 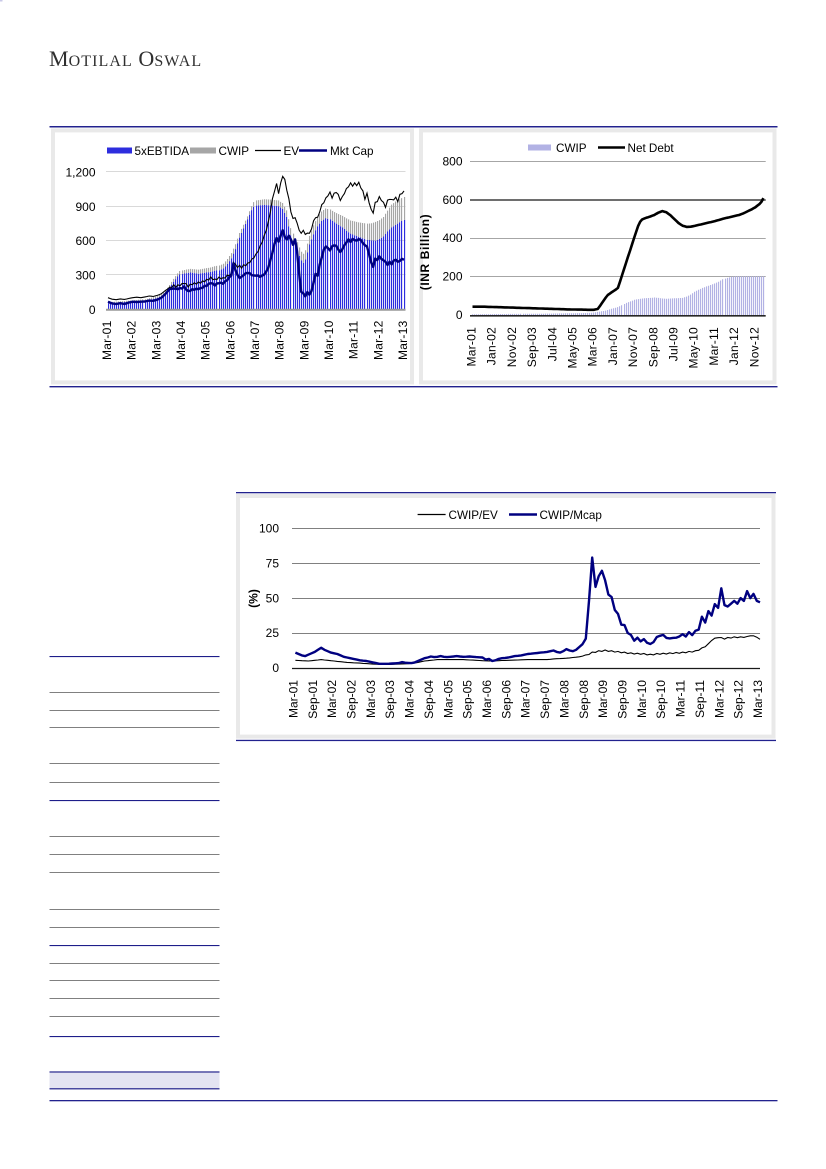 I want to click on svg-text: May-10, so click(x=694, y=348).